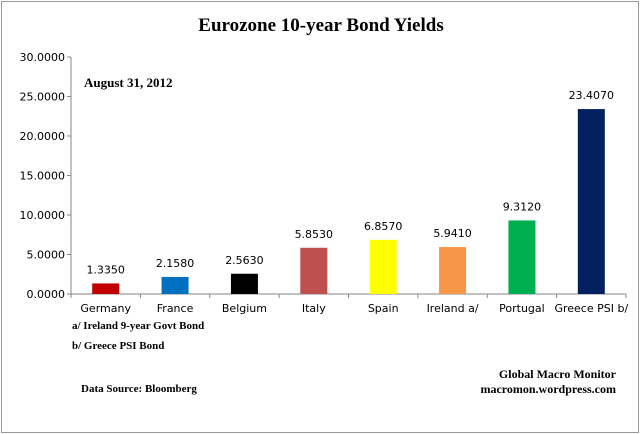  Describe the element at coordinates (43, 215) in the screenshot. I see `y-tick-label: 10.0000` at that location.